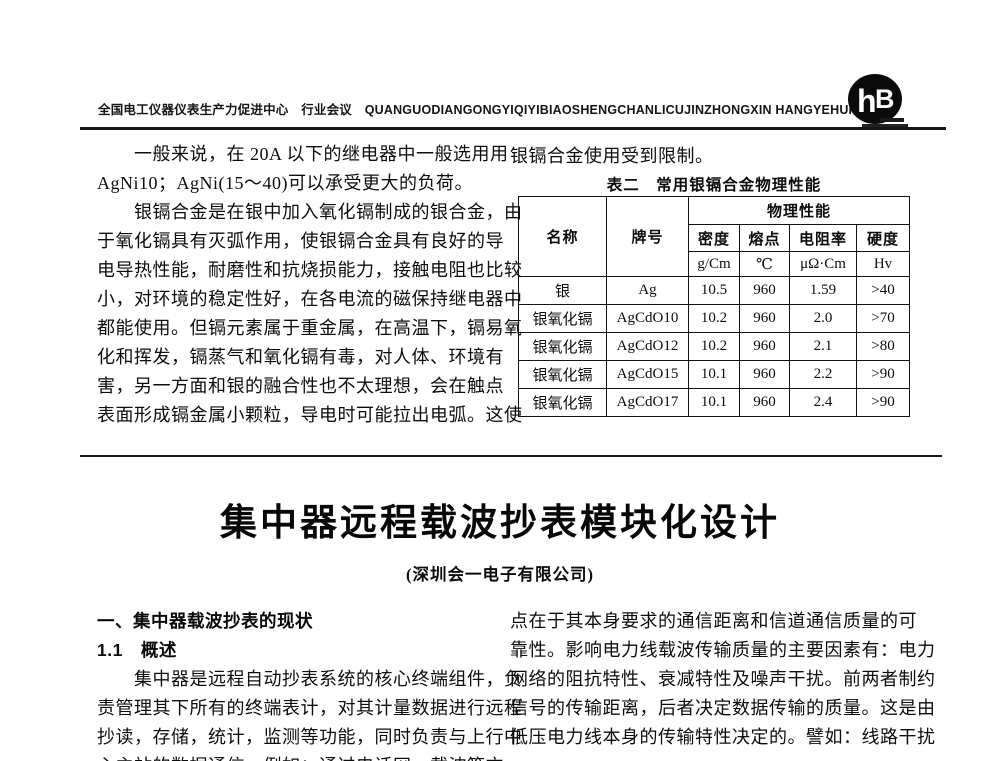 The width and height of the screenshot is (1000, 761). I want to click on body-line: 化和挥发，镉蒸气和氧化镉有毒，对人体、环境有, so click(300, 357).